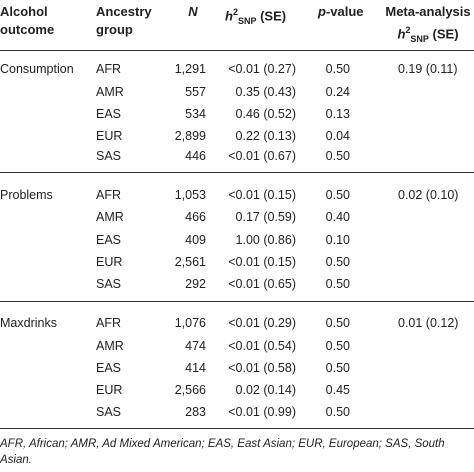 Image resolution: width=474 pixels, height=472 pixels. Describe the element at coordinates (265, 136) in the screenshot. I see `h2-cell: 0.22 (0.13)` at that location.